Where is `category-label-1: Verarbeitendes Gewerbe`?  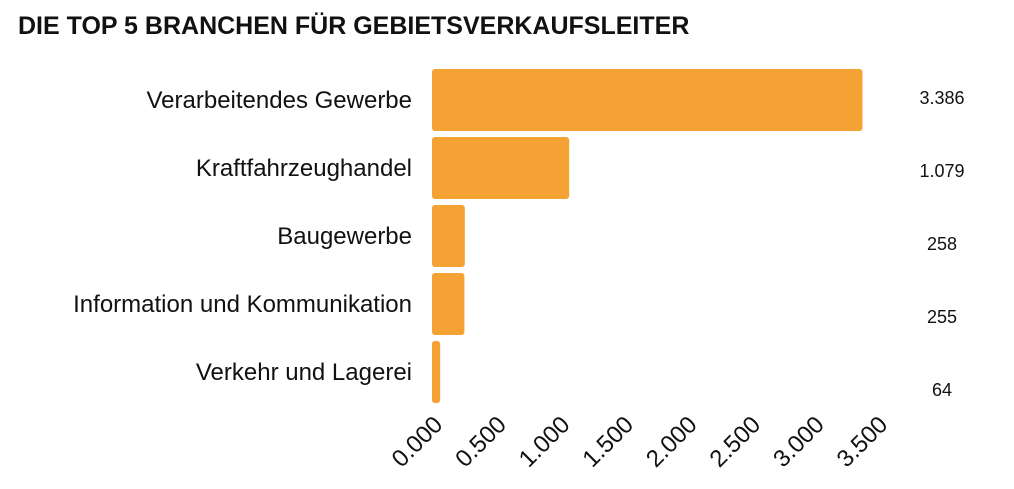
category-label-1: Verarbeitendes Gewerbe is located at coordinates (280, 100).